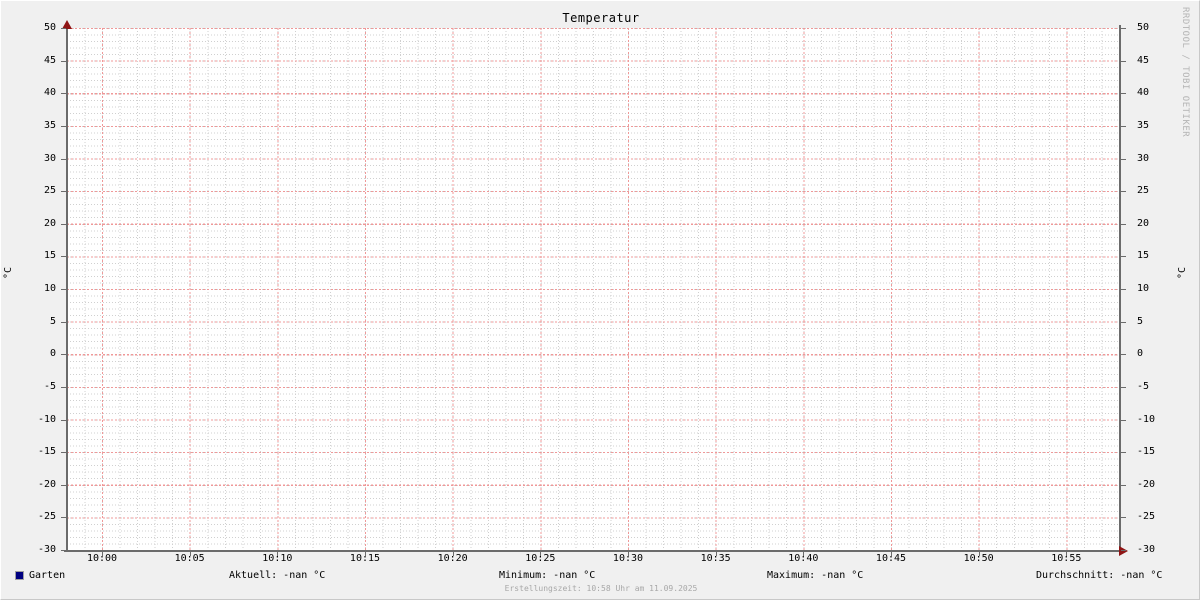 The height and width of the screenshot is (600, 1200). What do you see at coordinates (365, 558) in the screenshot?
I see `x-tick-label: 10:15` at bounding box center [365, 558].